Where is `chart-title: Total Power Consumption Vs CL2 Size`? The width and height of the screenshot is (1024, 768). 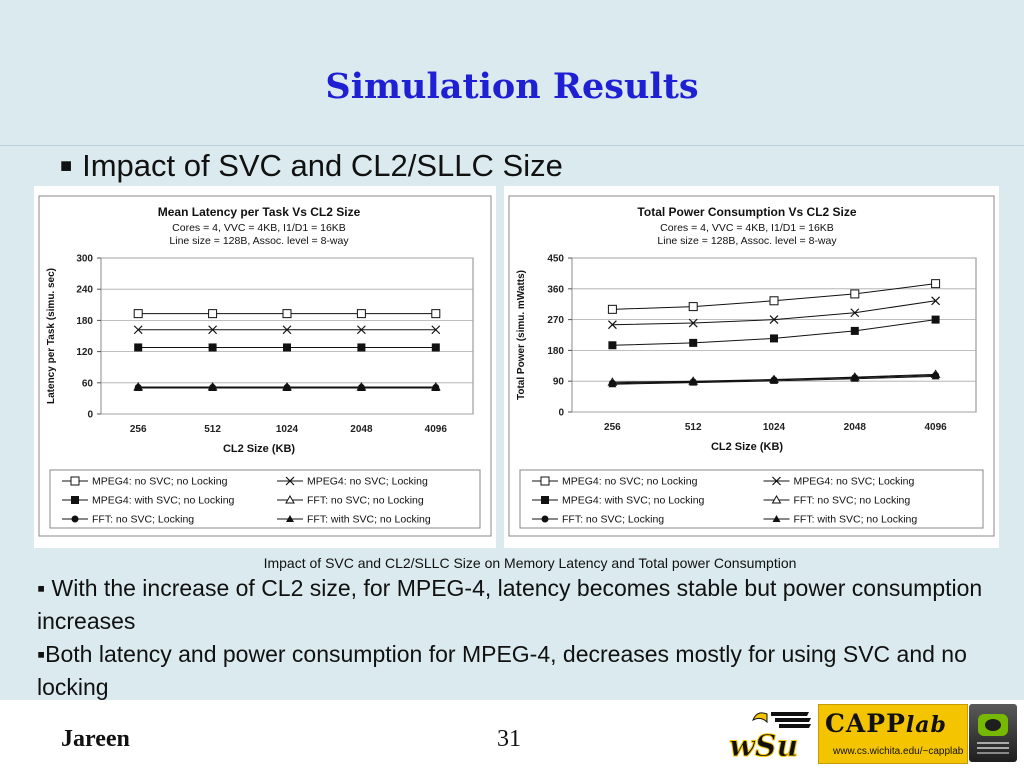 chart-title: Total Power Consumption Vs CL2 Size is located at coordinates (746, 212).